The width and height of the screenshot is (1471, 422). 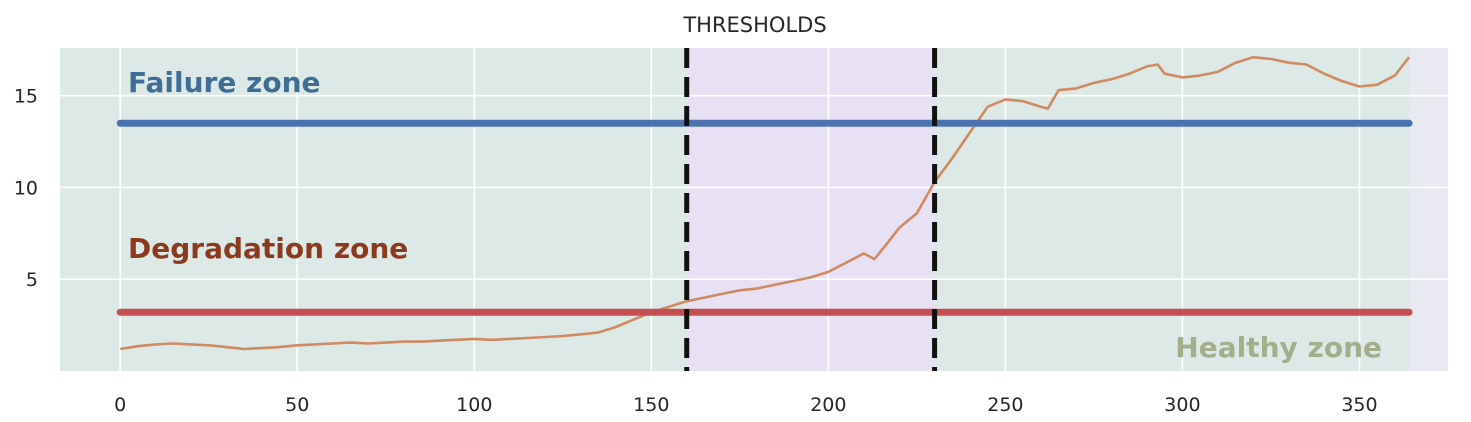 I want to click on vertical-markers, so click(x=811, y=209).